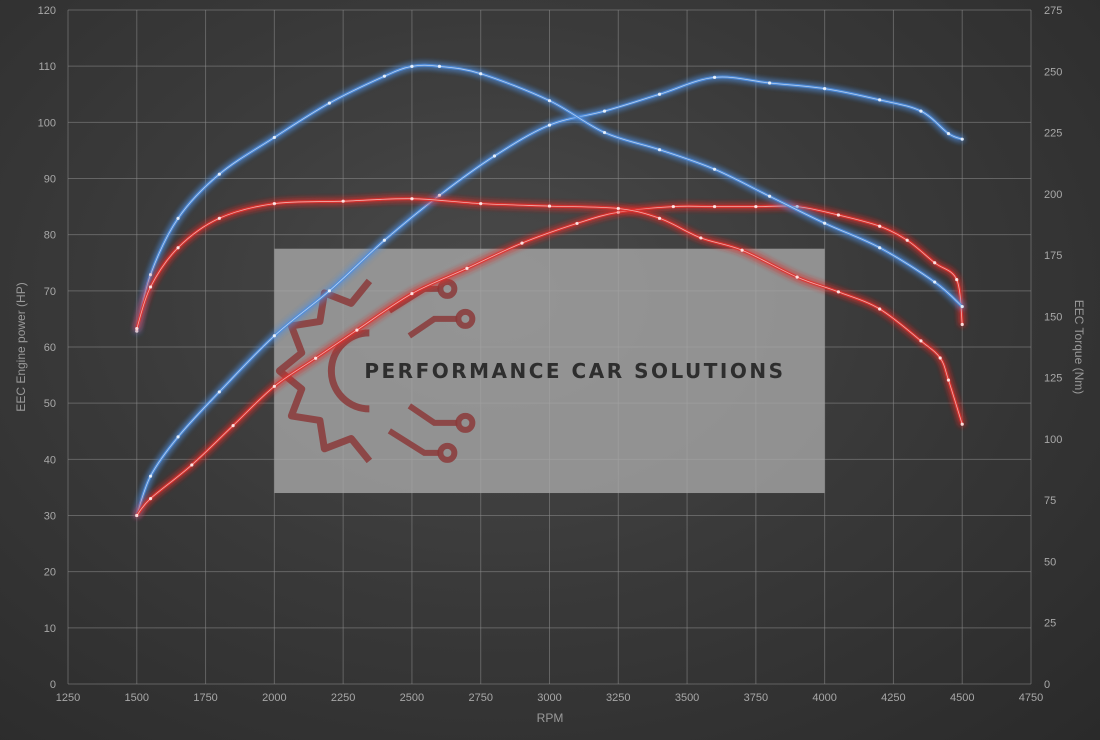 Image resolution: width=1100 pixels, height=740 pixels. What do you see at coordinates (480, 698) in the screenshot?
I see `x-tick-label: 2750` at bounding box center [480, 698].